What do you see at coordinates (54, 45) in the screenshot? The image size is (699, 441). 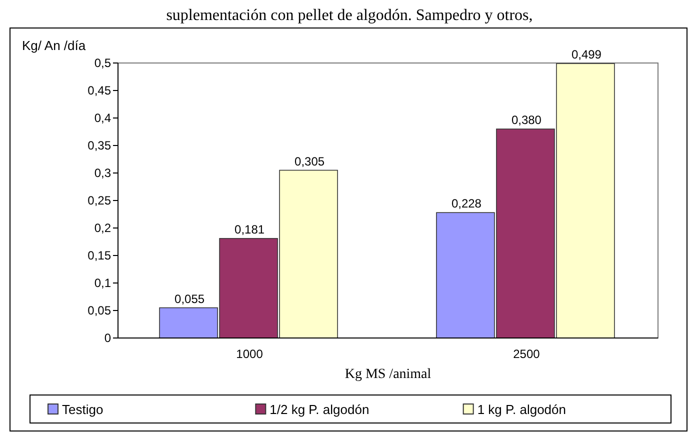 I see `y-axis-title: Kg/ An /día` at bounding box center [54, 45].